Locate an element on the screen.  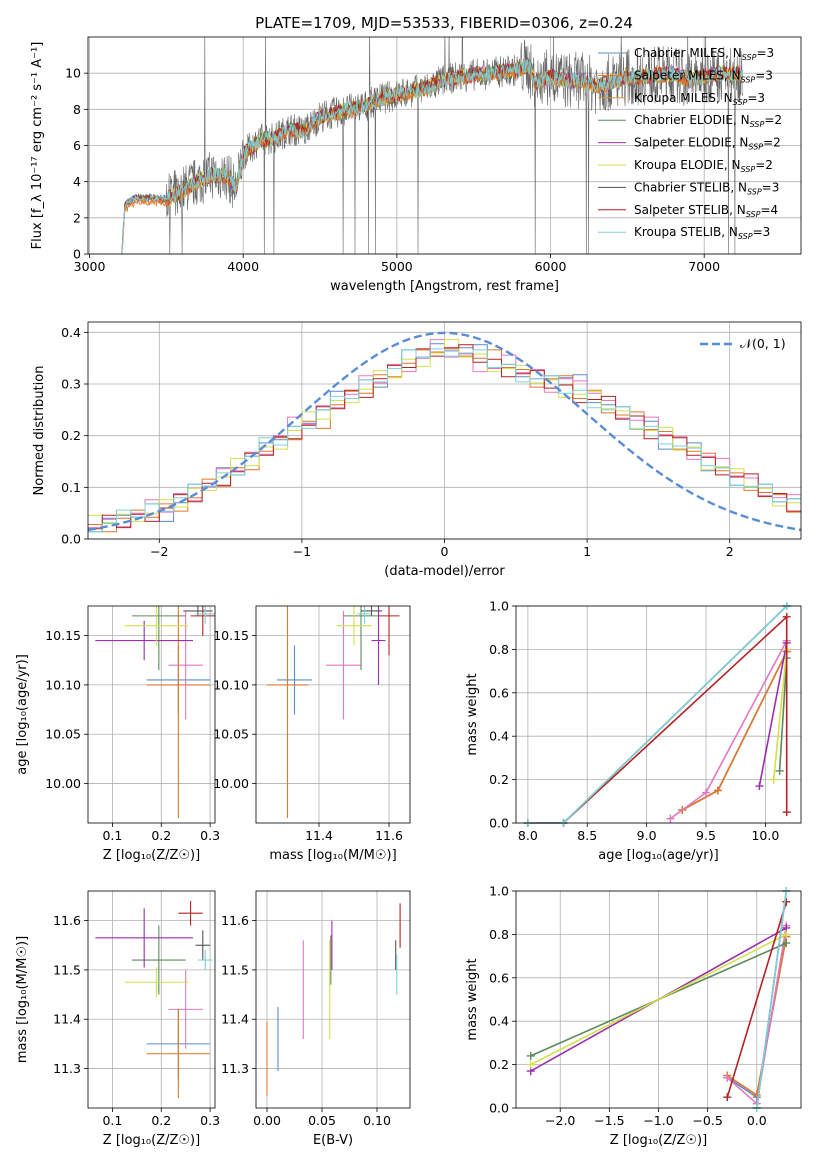
y-tick-label: 10.05 is located at coordinates (231, 734).